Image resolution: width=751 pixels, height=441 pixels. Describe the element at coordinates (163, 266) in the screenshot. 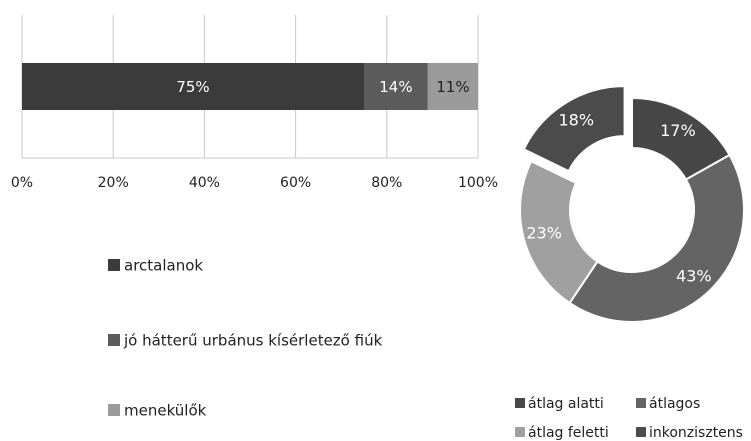

I see `legend-label: arctalanok` at that location.